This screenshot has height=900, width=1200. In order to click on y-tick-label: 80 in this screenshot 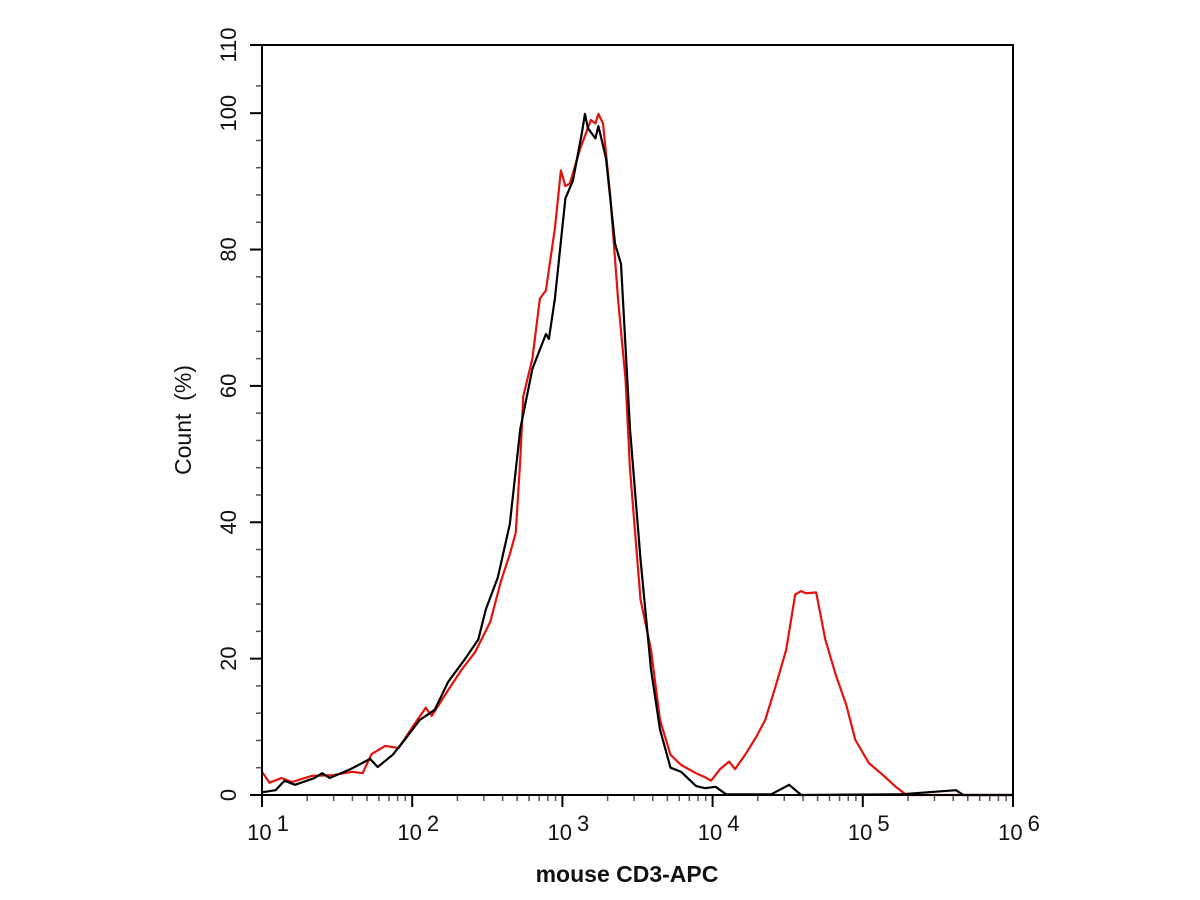, I will do `click(228, 249)`.